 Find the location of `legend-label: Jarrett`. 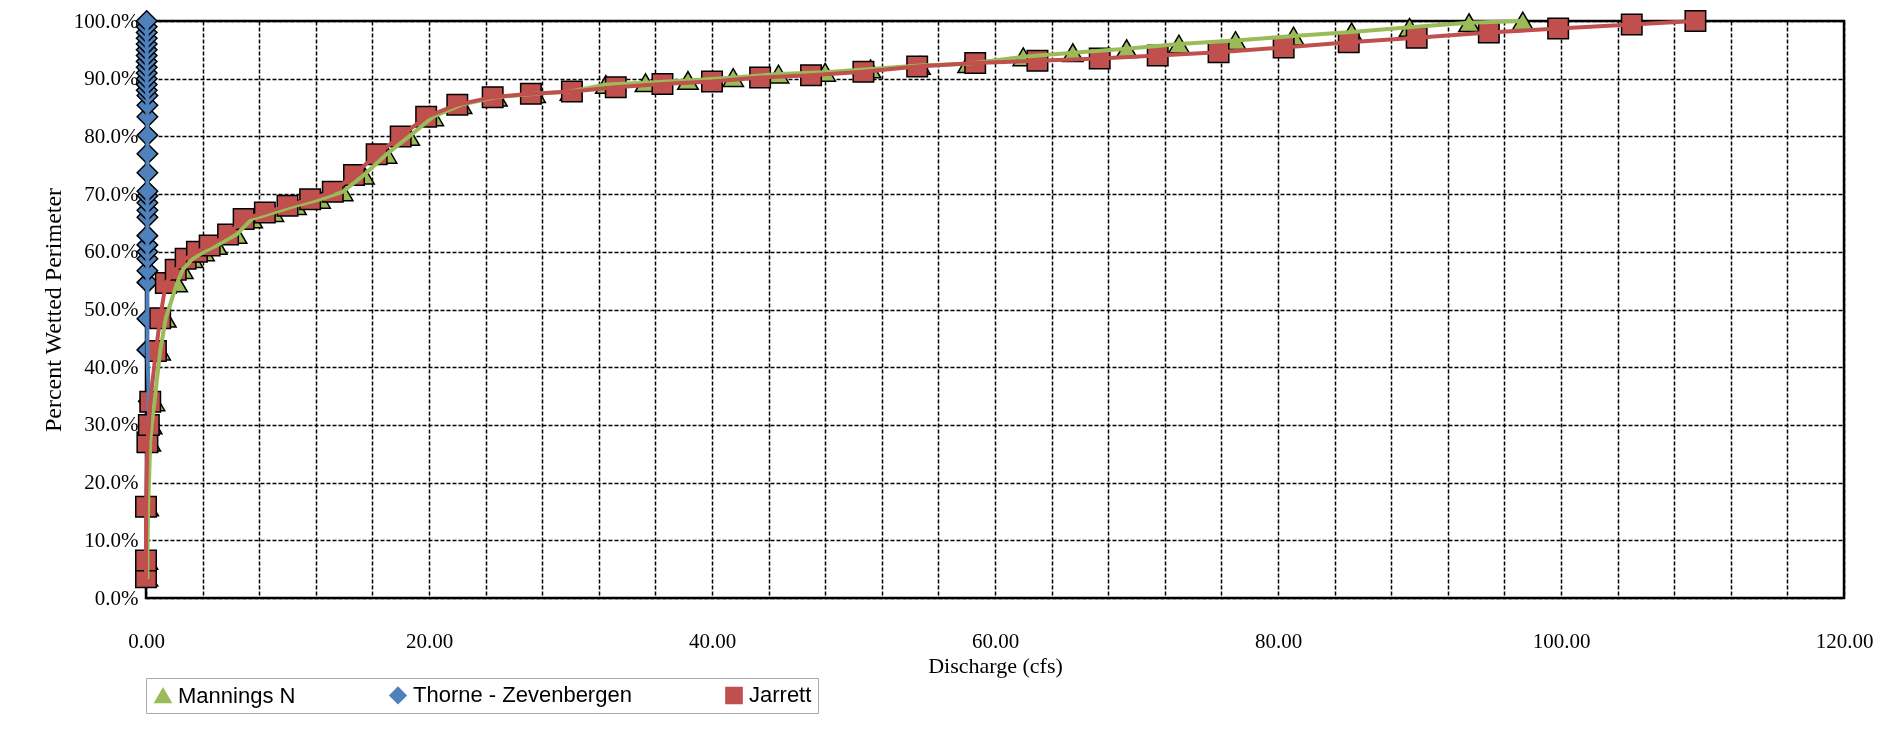

legend-label: Jarrett is located at coordinates (780, 695).